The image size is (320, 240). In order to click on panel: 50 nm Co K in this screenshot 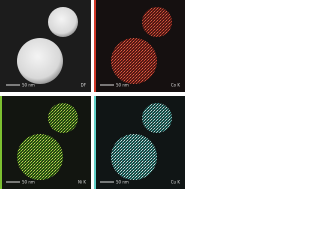, I will do `click(139, 46)`.